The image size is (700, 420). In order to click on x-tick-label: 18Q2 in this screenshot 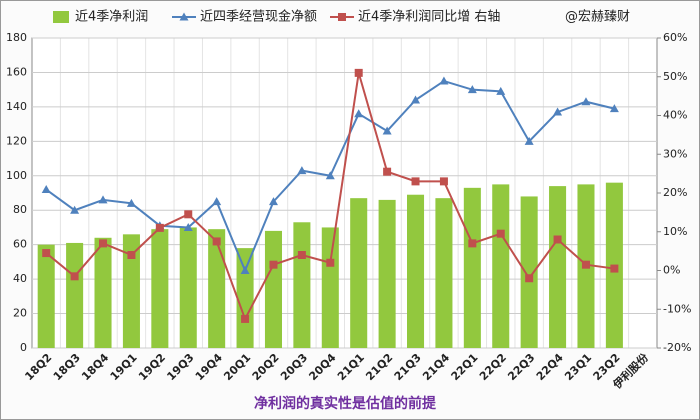, I will do `click(38, 367)`.